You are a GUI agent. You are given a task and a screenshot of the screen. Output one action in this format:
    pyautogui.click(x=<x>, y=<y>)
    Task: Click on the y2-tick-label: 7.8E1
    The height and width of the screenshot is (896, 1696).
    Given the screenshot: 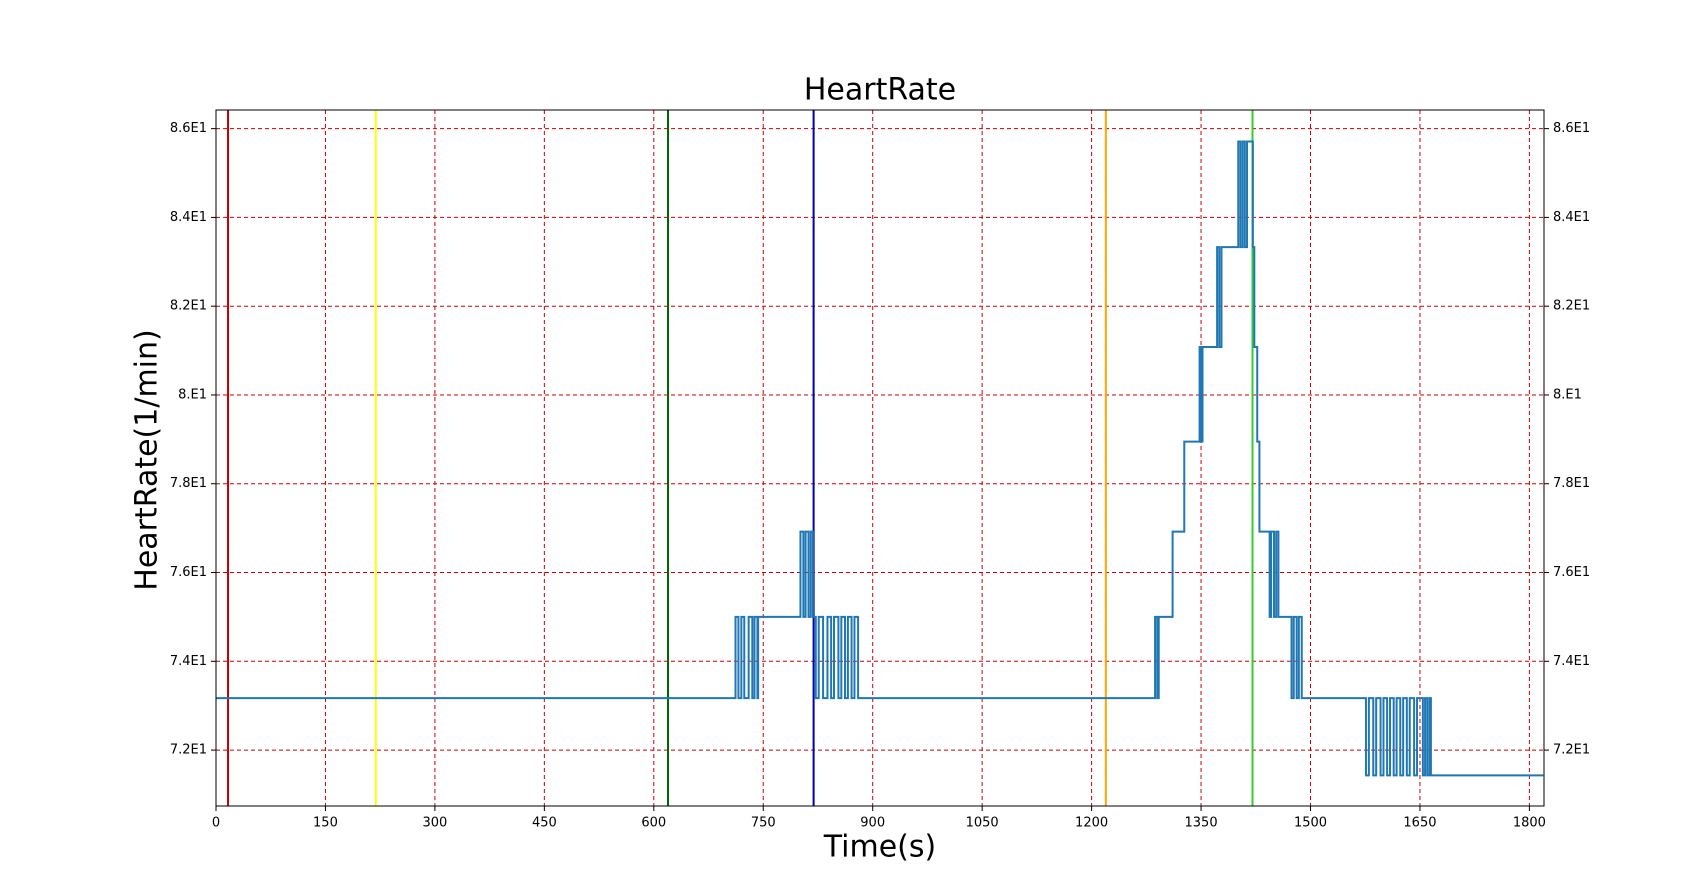 What is the action you would take?
    pyautogui.click(x=1571, y=483)
    